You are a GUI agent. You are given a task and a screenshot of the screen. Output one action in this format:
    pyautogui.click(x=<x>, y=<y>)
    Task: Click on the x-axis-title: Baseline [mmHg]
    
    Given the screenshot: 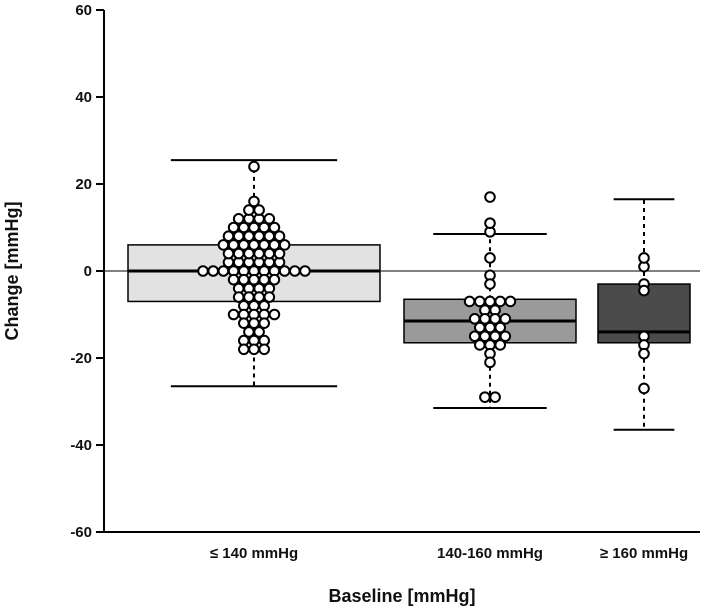 What is the action you would take?
    pyautogui.click(x=401, y=596)
    